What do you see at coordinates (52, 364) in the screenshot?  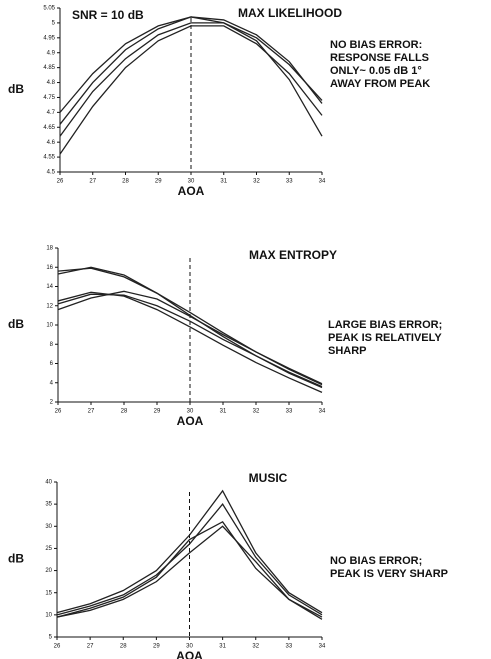 I see `y-tick-label: 6` at bounding box center [52, 364].